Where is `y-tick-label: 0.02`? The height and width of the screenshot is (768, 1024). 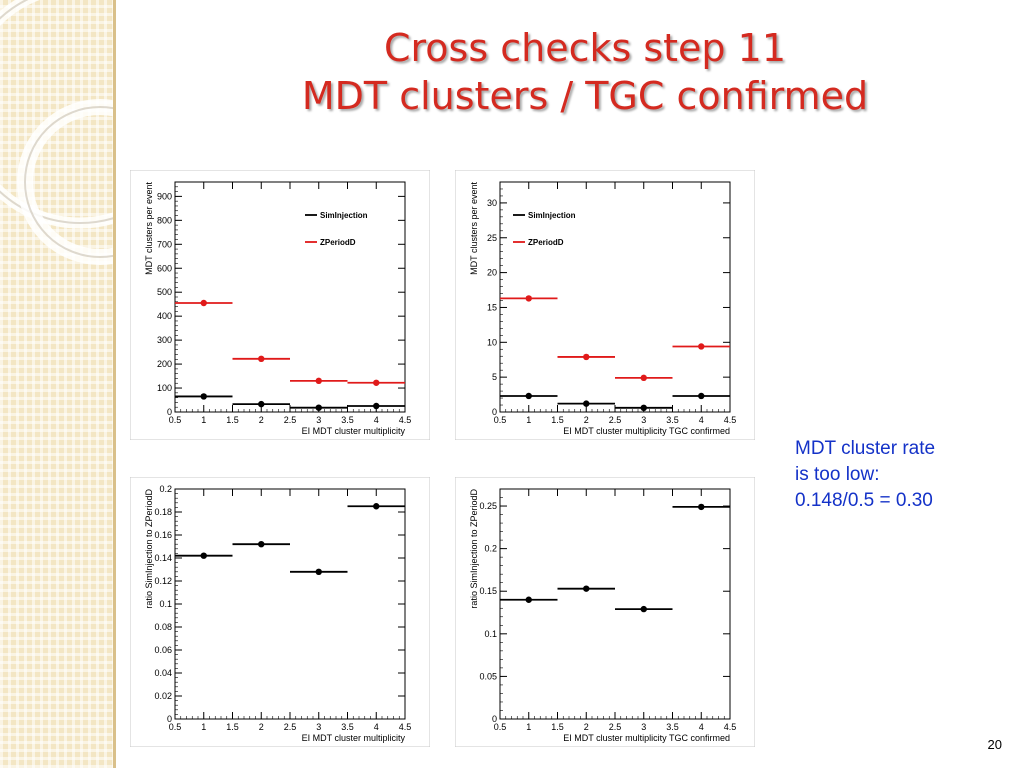
y-tick-label: 0.02 is located at coordinates (163, 696).